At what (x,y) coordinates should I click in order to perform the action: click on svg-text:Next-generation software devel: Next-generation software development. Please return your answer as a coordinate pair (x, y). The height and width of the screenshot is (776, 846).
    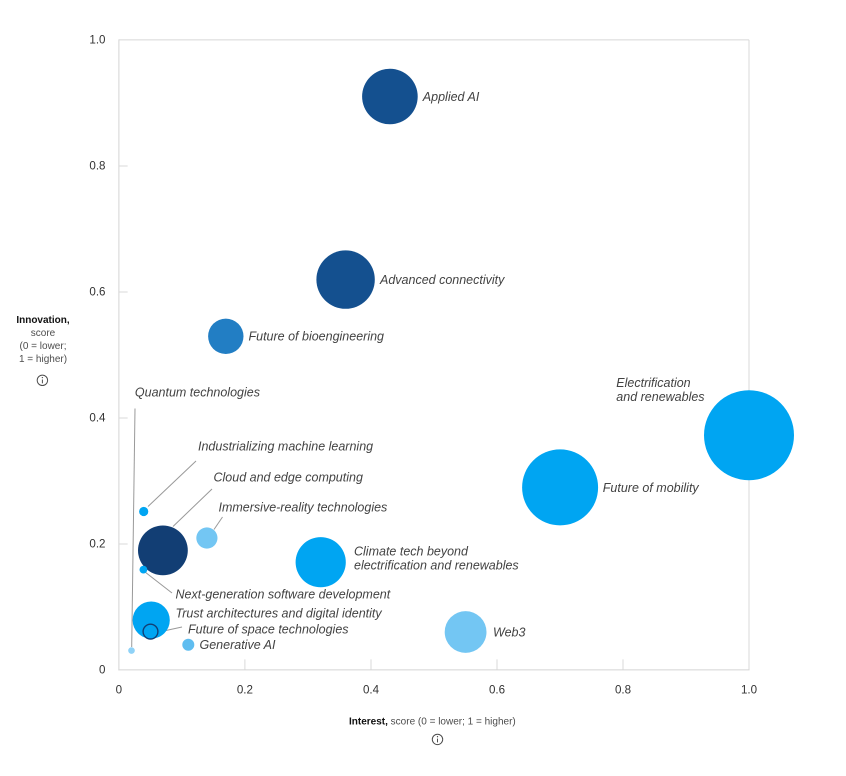
    Looking at the image, I should click on (283, 595).